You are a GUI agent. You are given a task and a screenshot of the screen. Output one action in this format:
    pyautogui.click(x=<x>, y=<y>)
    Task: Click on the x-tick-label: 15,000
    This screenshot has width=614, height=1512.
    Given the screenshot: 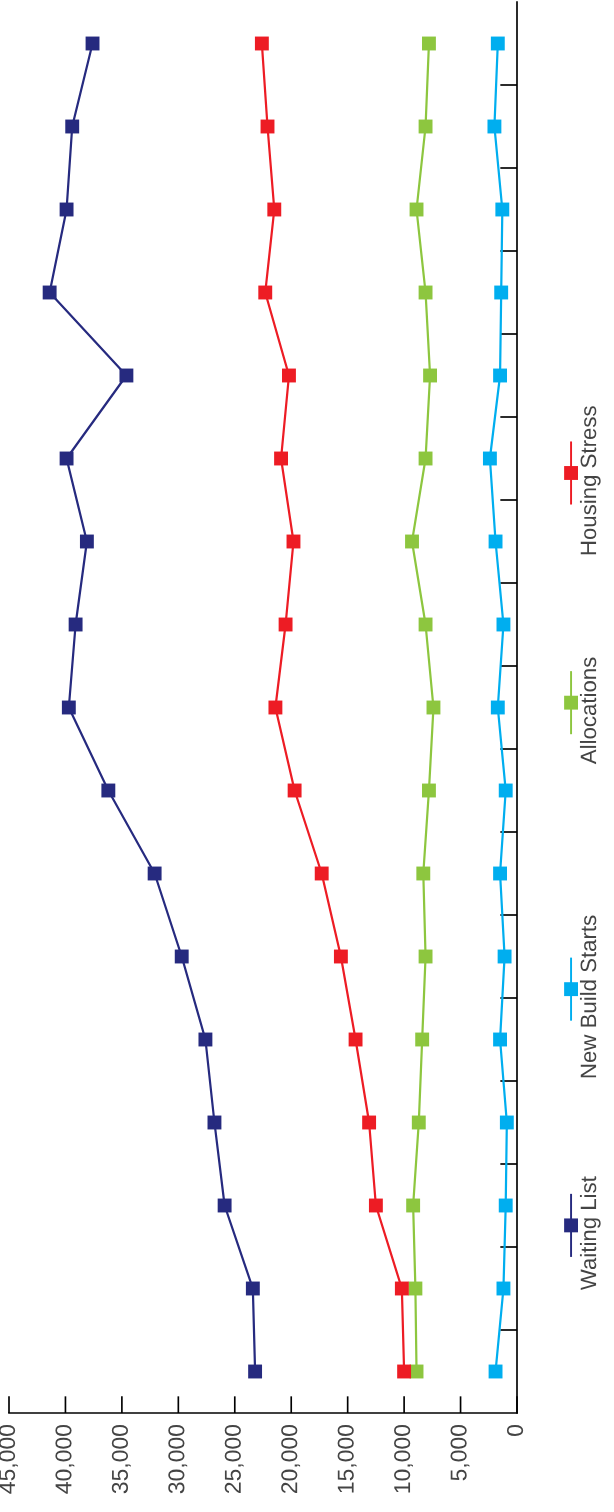 What is the action you would take?
    pyautogui.click(x=347, y=1459)
    